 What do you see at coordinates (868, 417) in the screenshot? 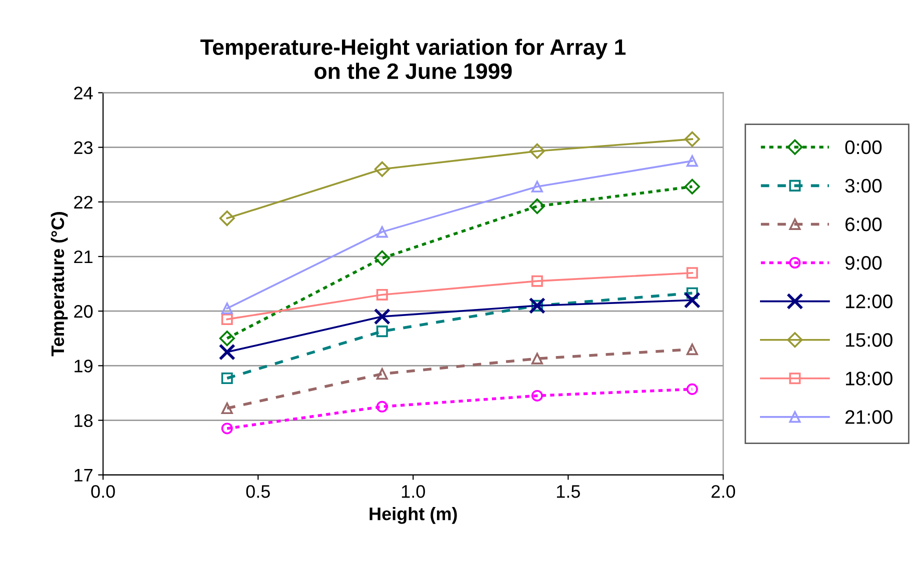
I see `legend-label: 21:00` at bounding box center [868, 417].